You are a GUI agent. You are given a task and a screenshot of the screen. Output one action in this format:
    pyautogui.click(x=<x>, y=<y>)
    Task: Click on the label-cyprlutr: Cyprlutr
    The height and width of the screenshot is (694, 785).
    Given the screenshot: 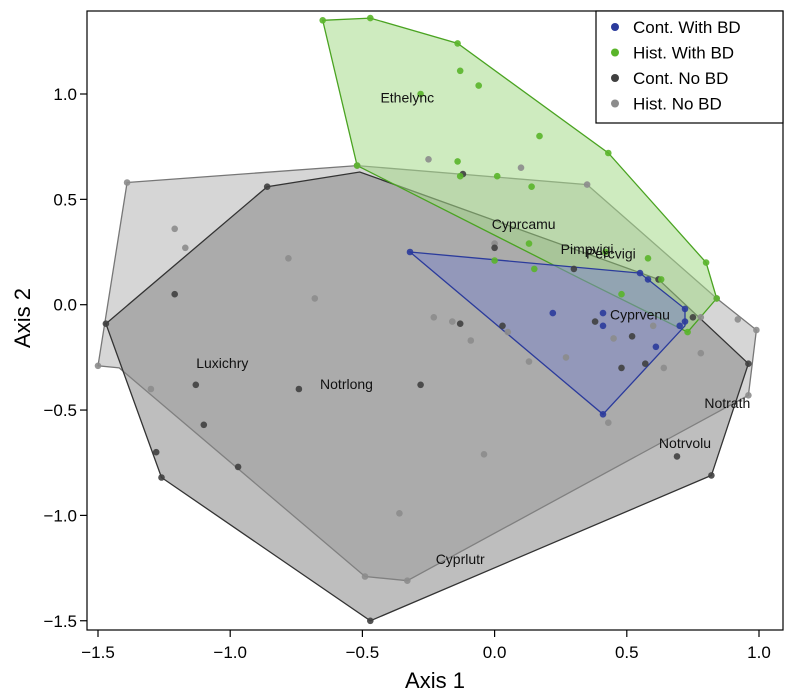 What is the action you would take?
    pyautogui.click(x=460, y=559)
    